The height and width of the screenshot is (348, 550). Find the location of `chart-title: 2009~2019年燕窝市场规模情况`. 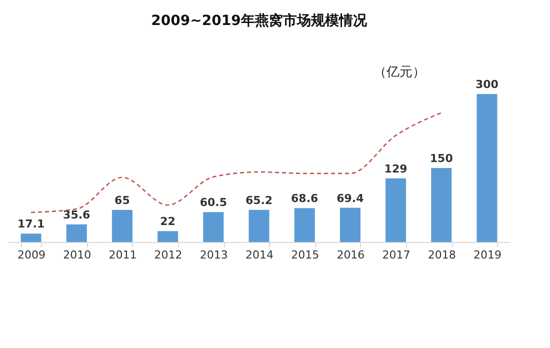

chart-title: 2009~2019年燕窝市场规模情况 is located at coordinates (259, 20).